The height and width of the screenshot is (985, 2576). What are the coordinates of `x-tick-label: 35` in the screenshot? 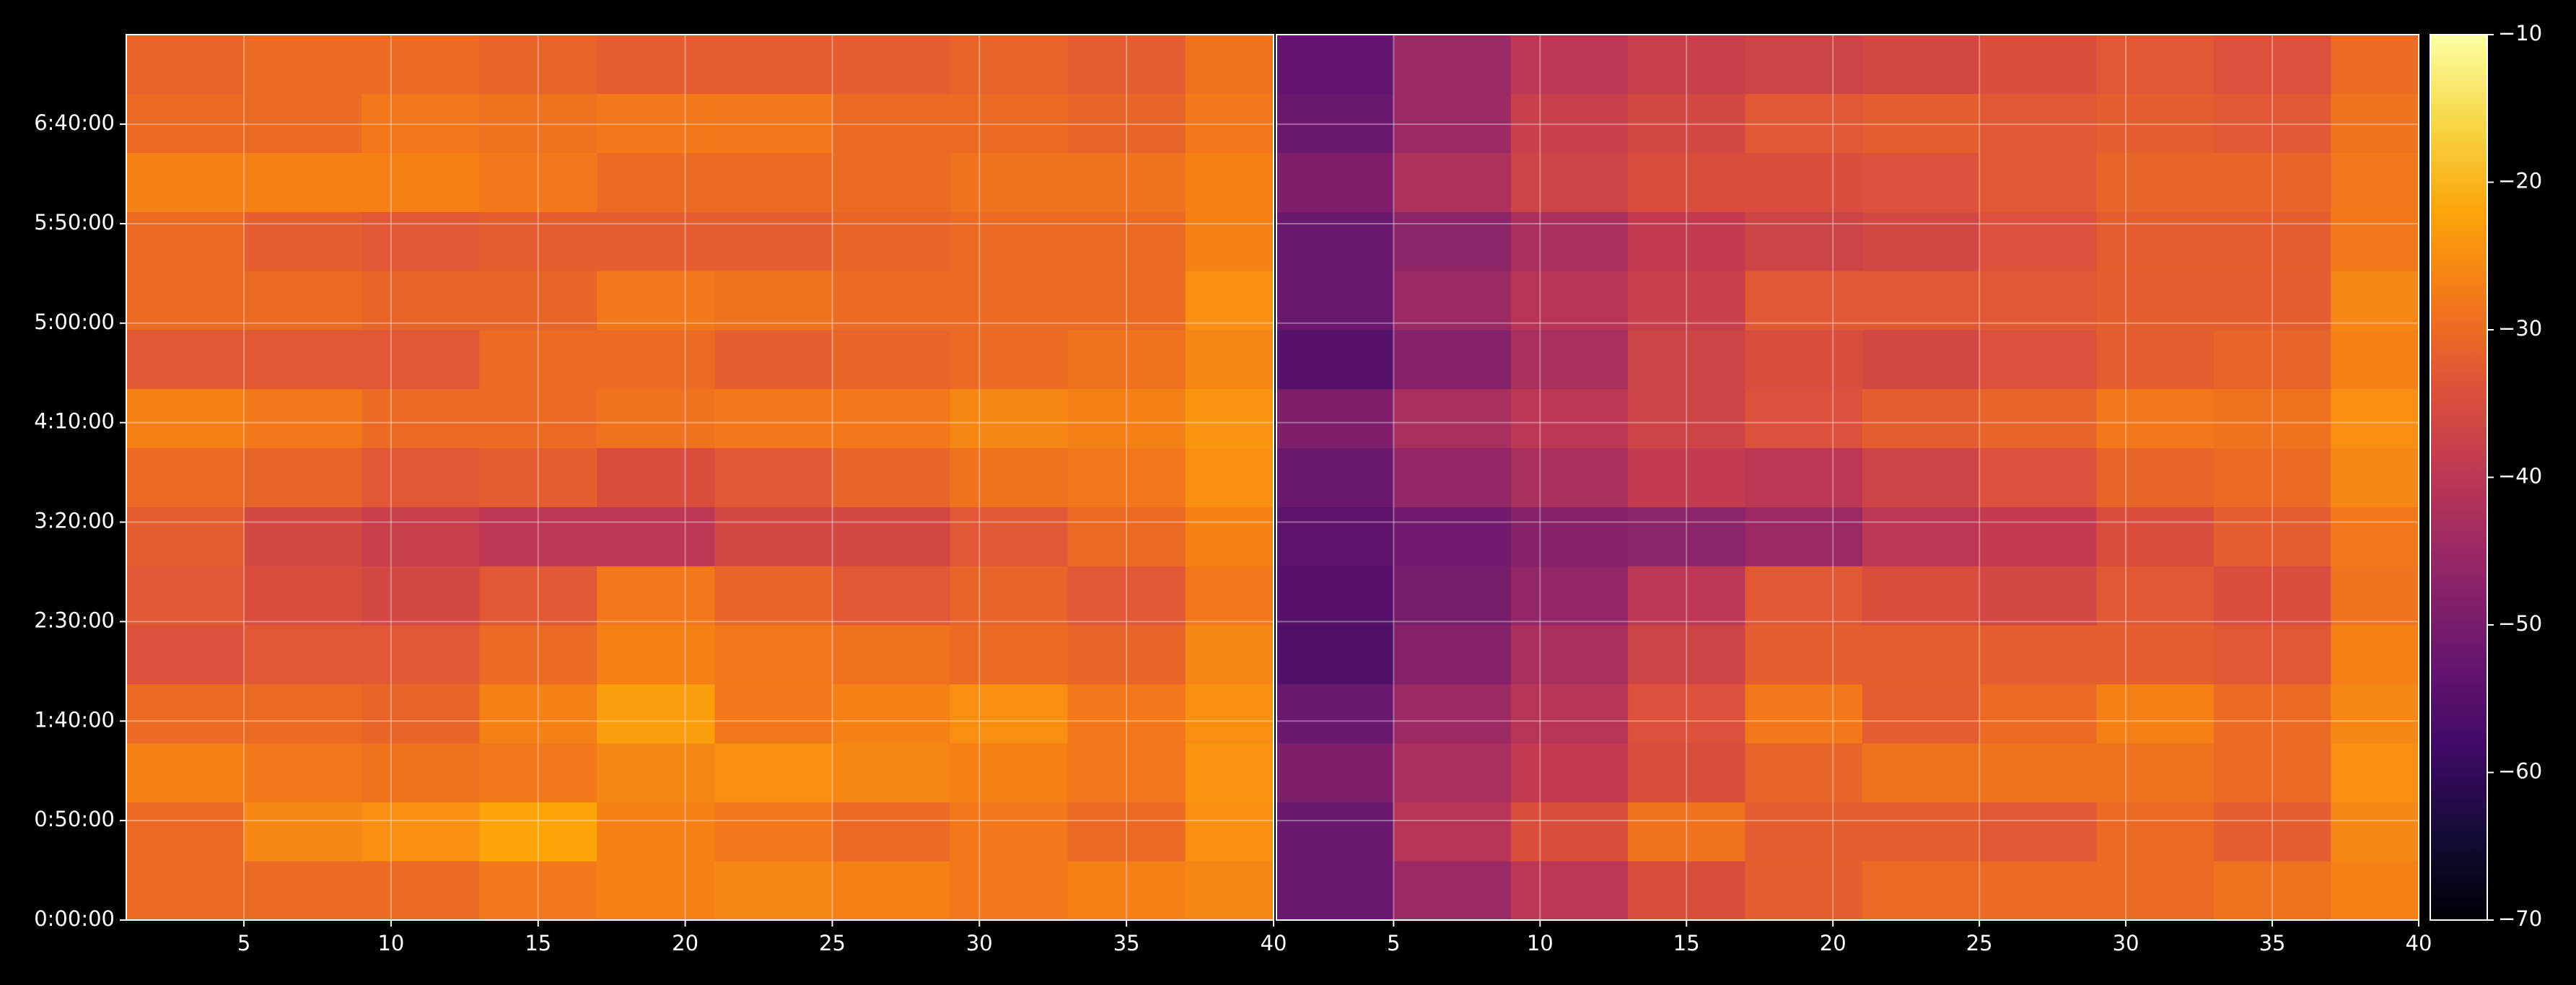 It's located at (1126, 943).